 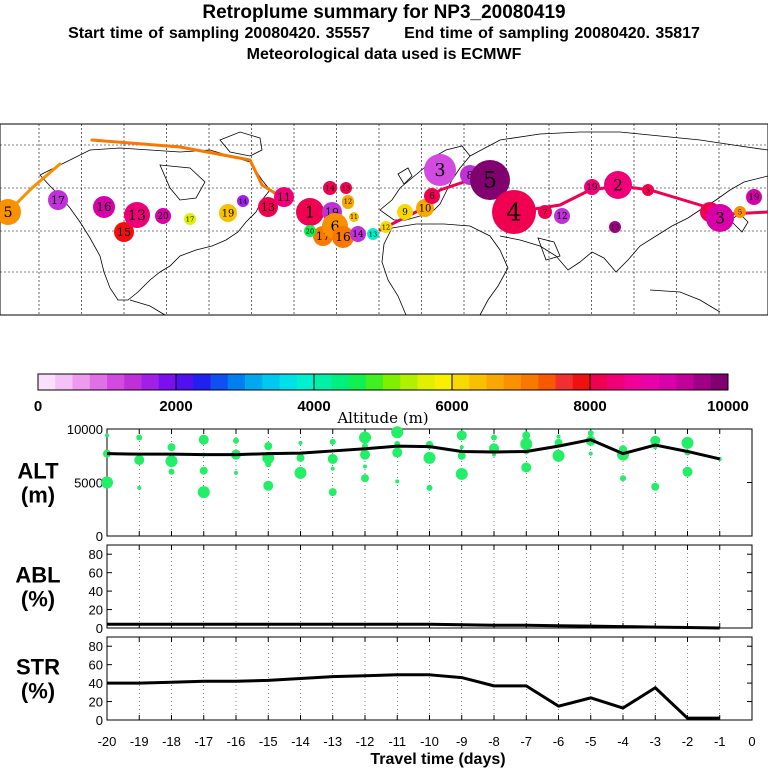 I want to click on y-tick-label: 10000, so click(x=85, y=429).